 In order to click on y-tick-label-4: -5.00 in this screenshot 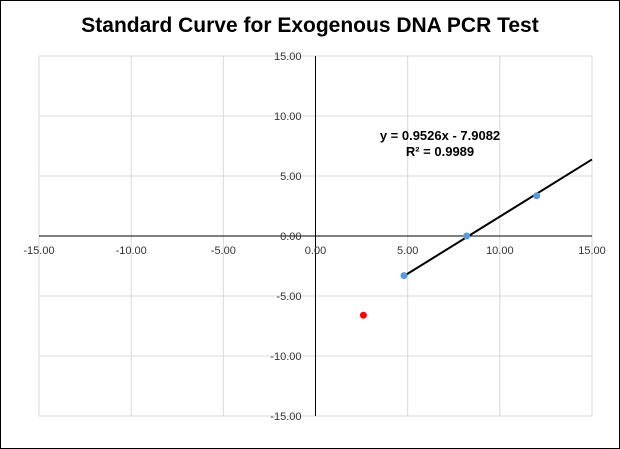, I will do `click(288, 297)`.